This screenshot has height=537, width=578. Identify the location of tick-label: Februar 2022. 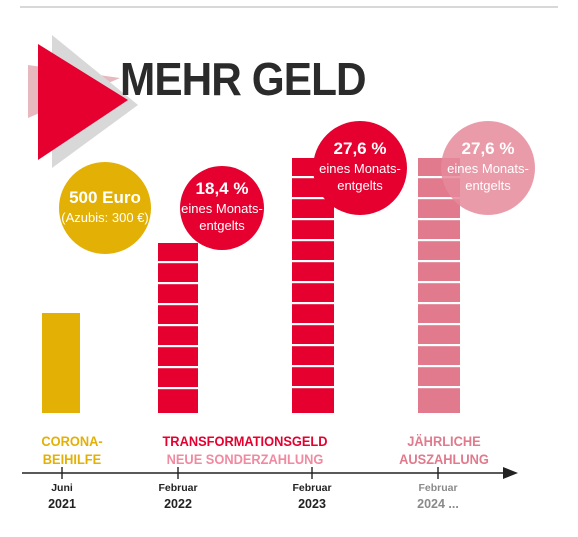
(178, 496).